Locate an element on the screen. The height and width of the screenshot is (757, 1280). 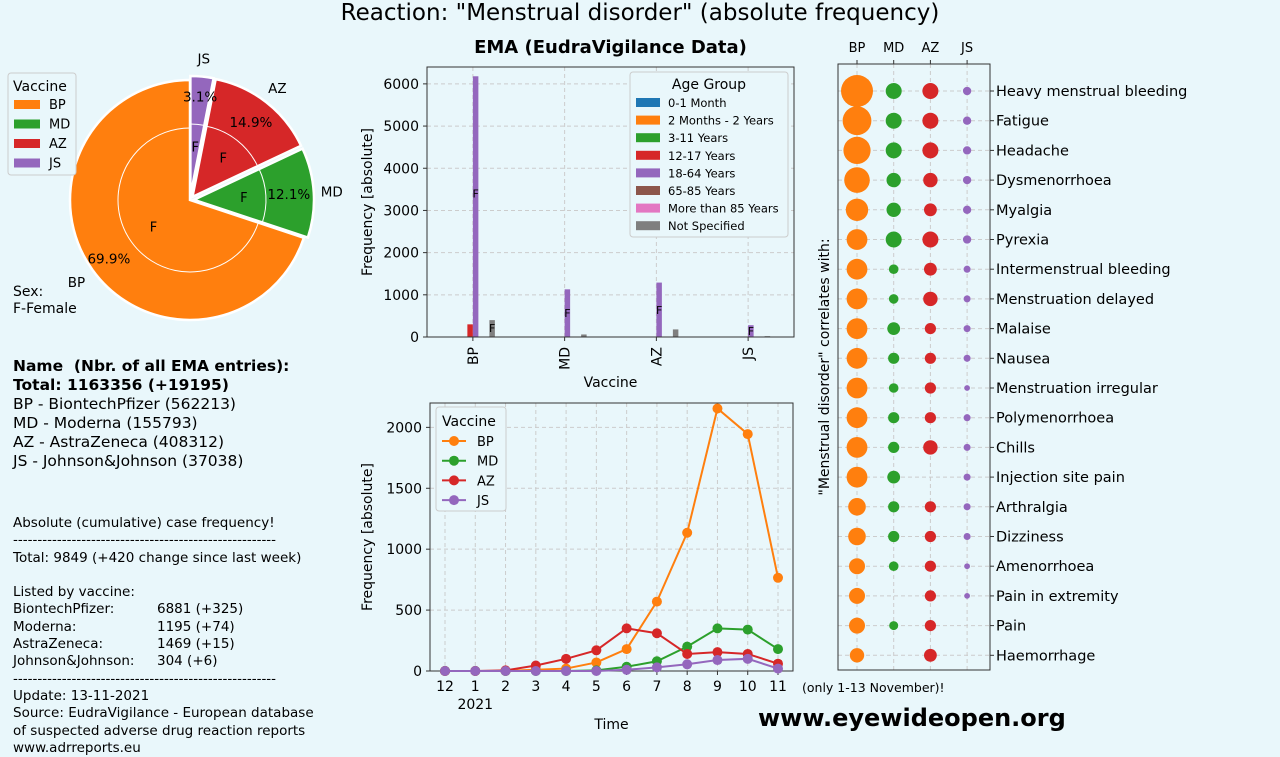
line-legend-label: BP is located at coordinates (485, 442).